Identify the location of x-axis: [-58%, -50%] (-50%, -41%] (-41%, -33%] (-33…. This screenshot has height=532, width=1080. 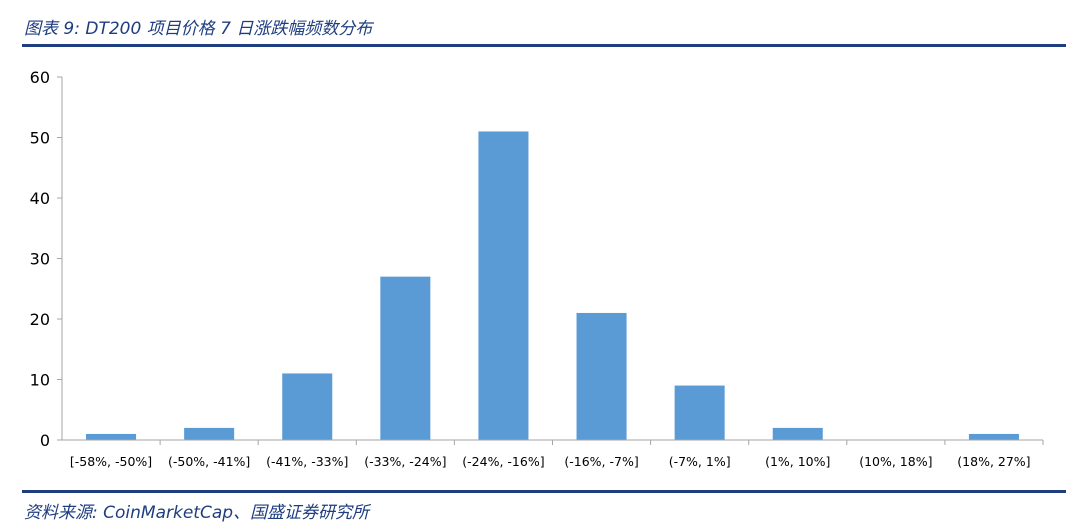
(553, 454).